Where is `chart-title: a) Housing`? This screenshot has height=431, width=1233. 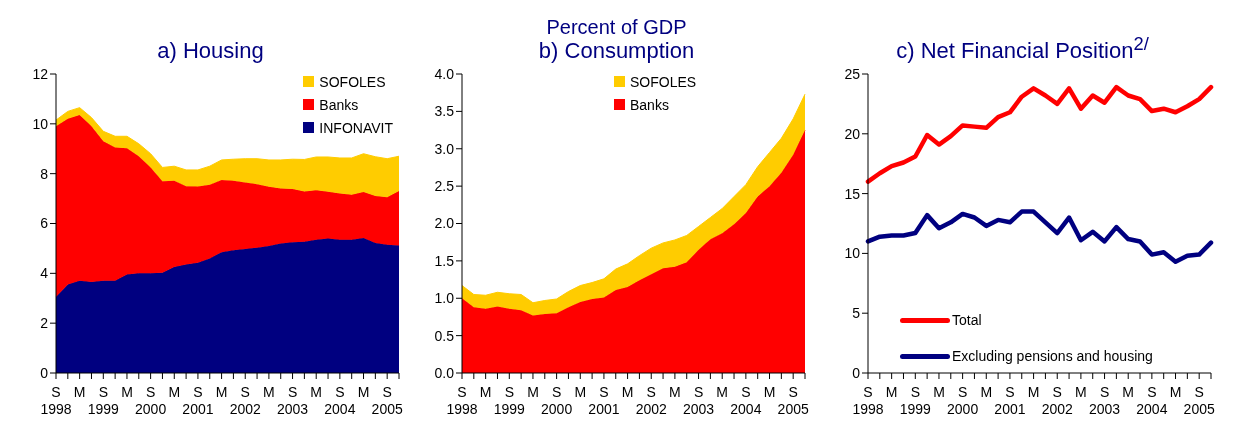 chart-title: a) Housing is located at coordinates (210, 51).